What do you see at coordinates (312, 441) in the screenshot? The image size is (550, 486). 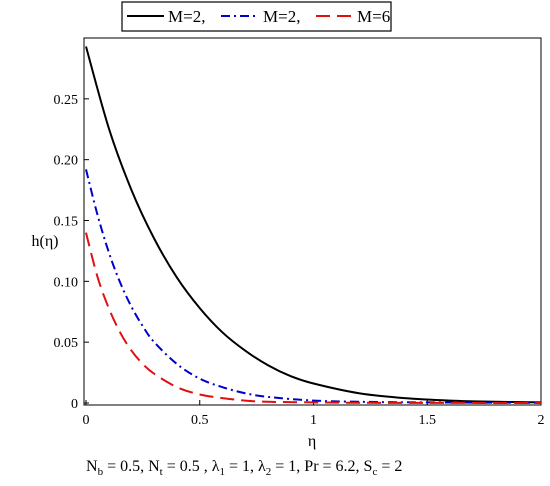 I see `x-axis-label: η` at bounding box center [312, 441].